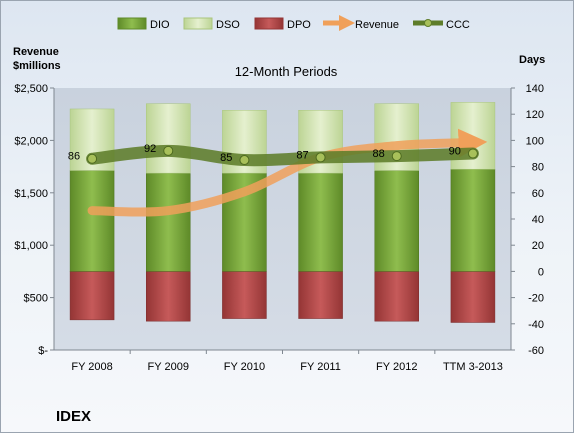 The height and width of the screenshot is (437, 574). Describe the element at coordinates (37, 66) in the screenshot. I see `y-left-title-line2: $millions` at that location.